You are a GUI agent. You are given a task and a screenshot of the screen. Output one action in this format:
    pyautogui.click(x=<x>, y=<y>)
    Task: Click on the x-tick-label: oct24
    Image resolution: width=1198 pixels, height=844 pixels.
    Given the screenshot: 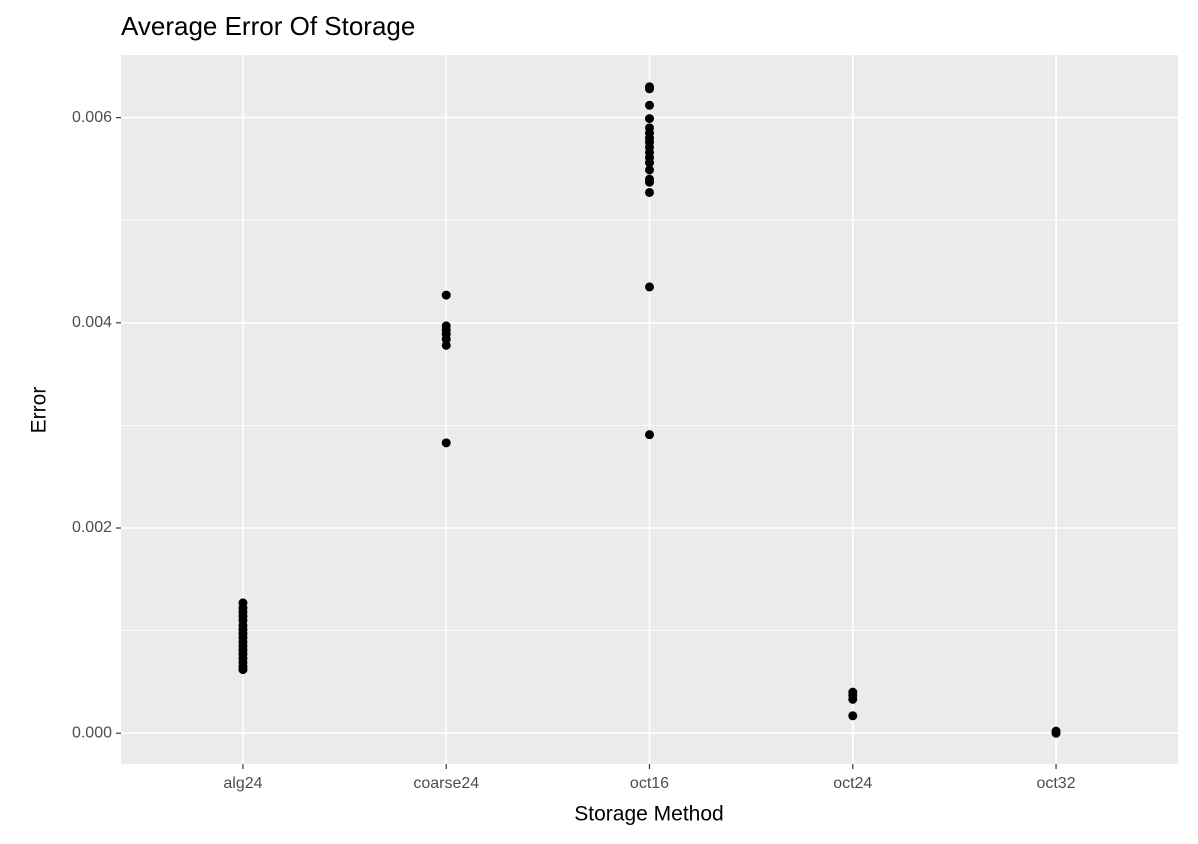 What is the action you would take?
    pyautogui.click(x=852, y=783)
    